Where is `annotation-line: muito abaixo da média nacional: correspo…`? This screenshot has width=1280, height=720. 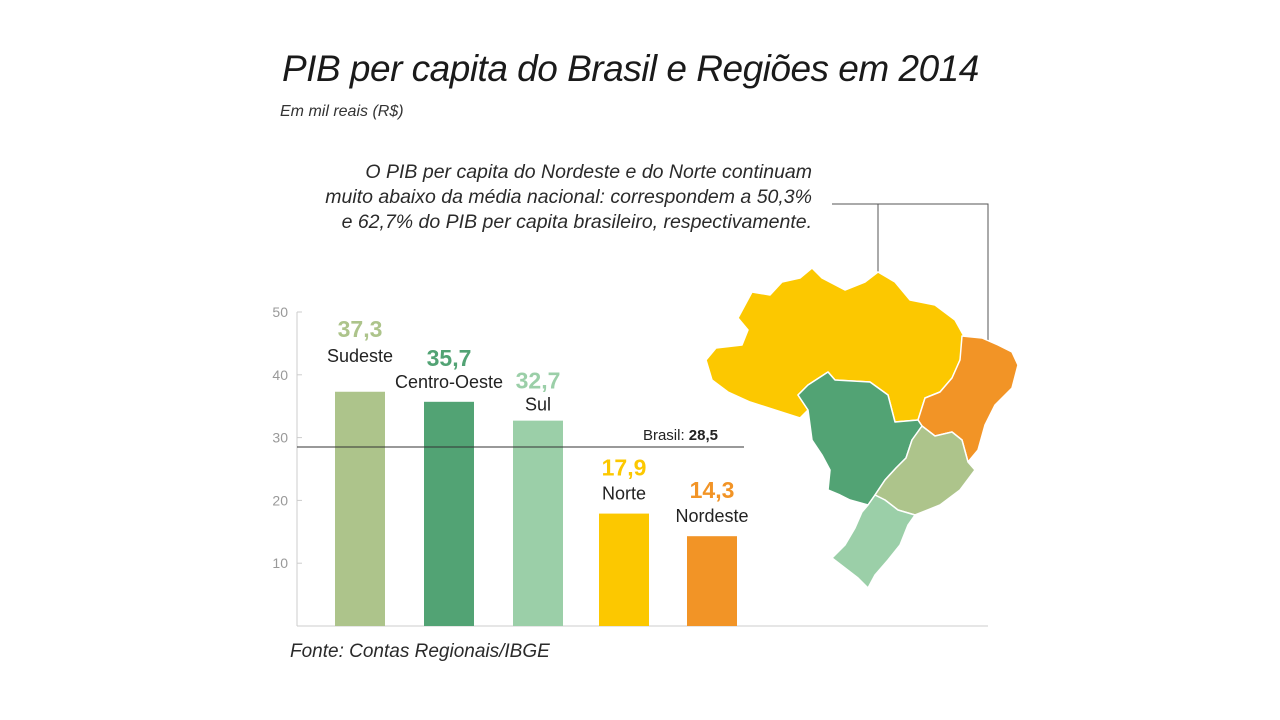 annotation-line: muito abaixo da média nacional: correspo… is located at coordinates (568, 197).